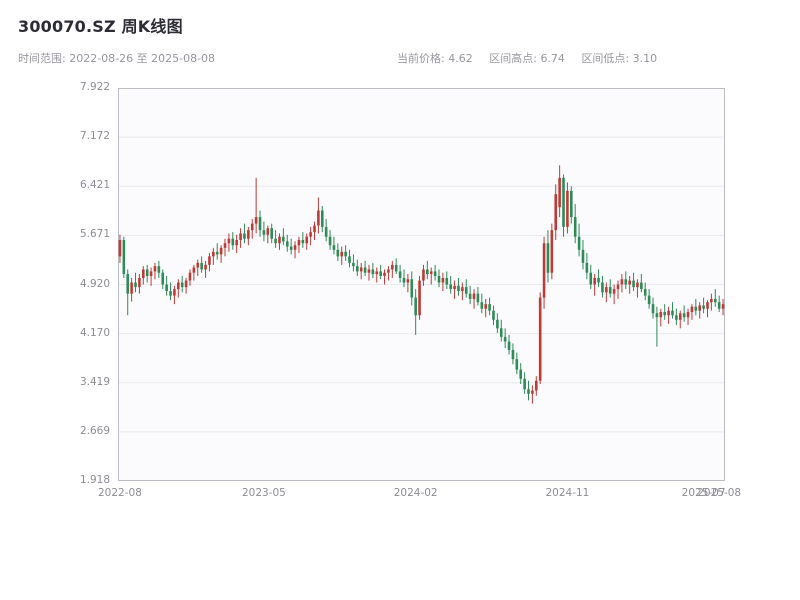 This screenshot has height=600, width=800. What do you see at coordinates (94, 87) in the screenshot?
I see `y-tick-label: 7.922` at bounding box center [94, 87].